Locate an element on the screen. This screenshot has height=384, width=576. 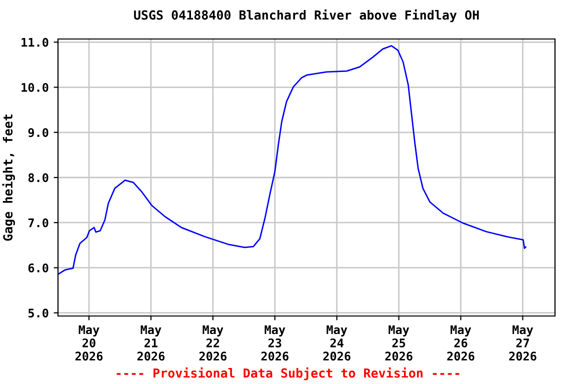
x-tick-label: May 26 2026 is located at coordinates (460, 343).